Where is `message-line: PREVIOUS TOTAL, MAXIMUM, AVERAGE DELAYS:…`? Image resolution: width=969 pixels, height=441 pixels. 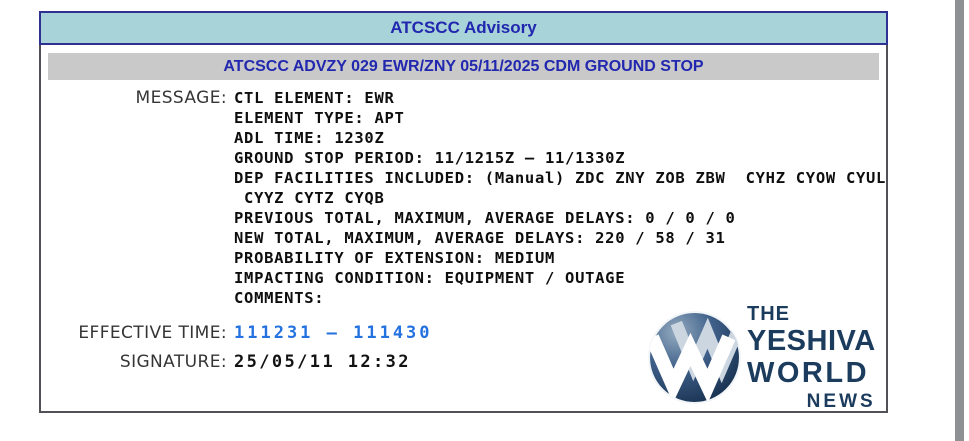
message-line: PREVIOUS TOTAL, MAXIMUM, AVERAGE DELAYS:… is located at coordinates (485, 218).